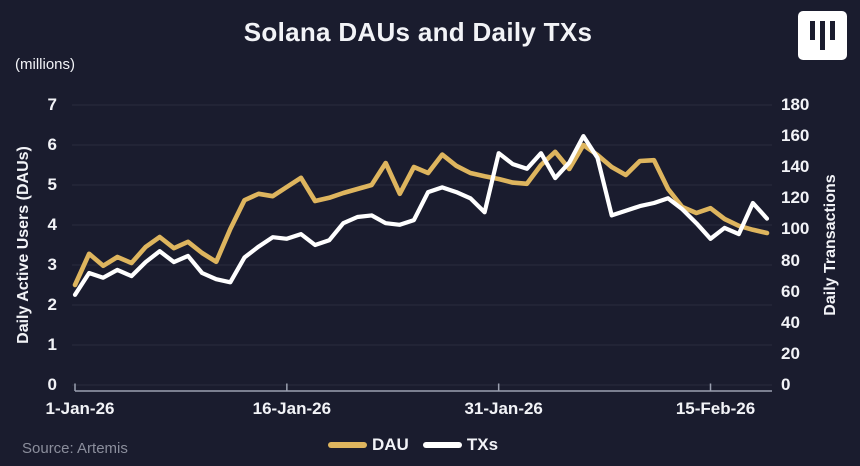 This screenshot has width=860, height=466. Describe the element at coordinates (790, 291) in the screenshot. I see `y-right-tick-label: 60` at that location.